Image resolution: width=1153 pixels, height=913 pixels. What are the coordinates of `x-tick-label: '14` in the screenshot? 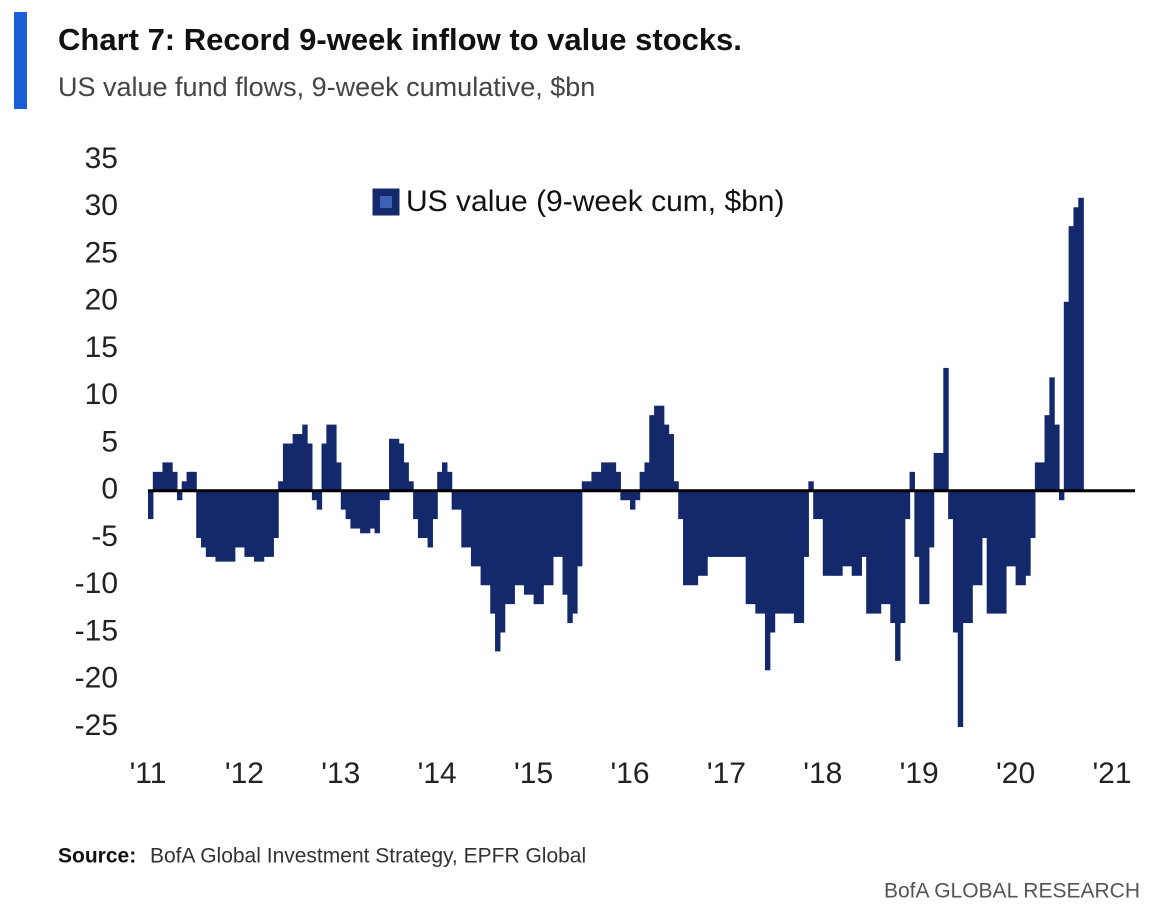 It's located at (437, 773).